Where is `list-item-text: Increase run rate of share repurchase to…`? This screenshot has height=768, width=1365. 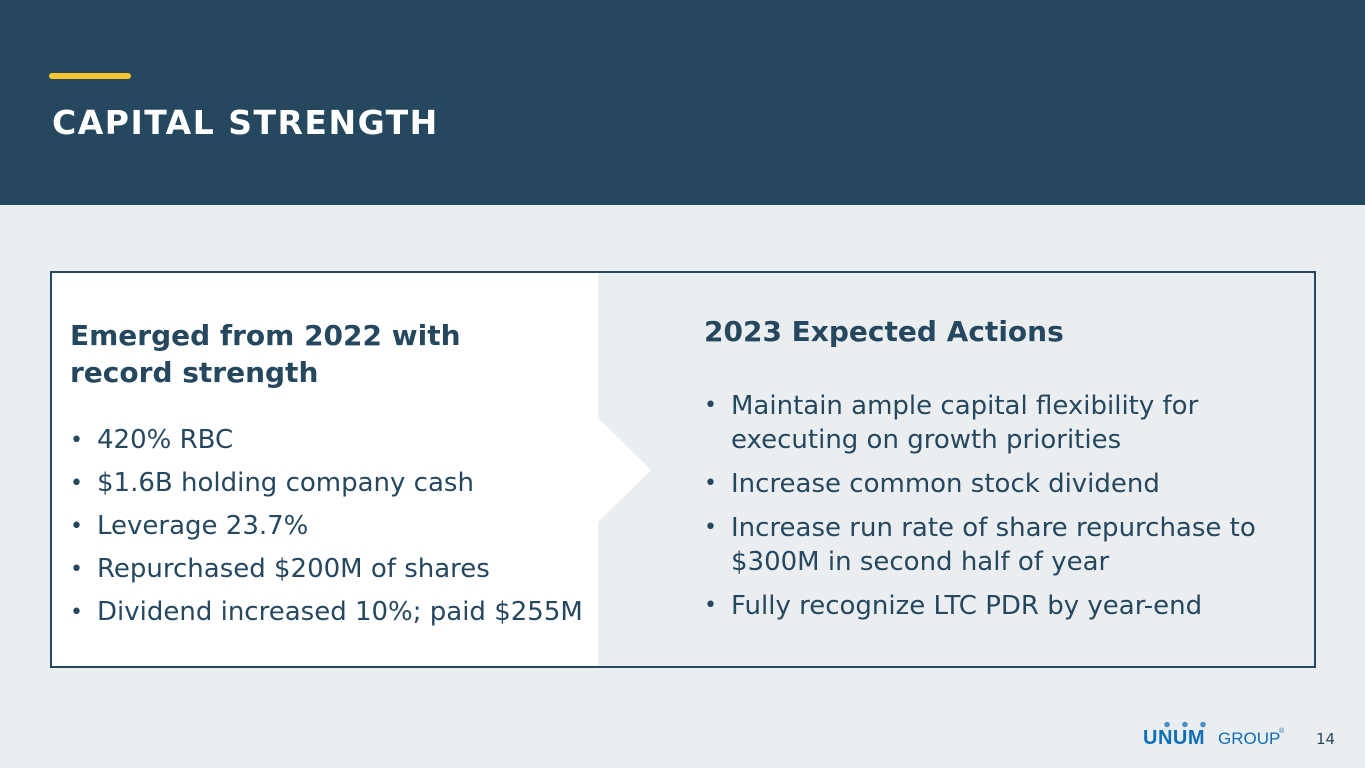 list-item-text: Increase run rate of share repurchase to… is located at coordinates (993, 545).